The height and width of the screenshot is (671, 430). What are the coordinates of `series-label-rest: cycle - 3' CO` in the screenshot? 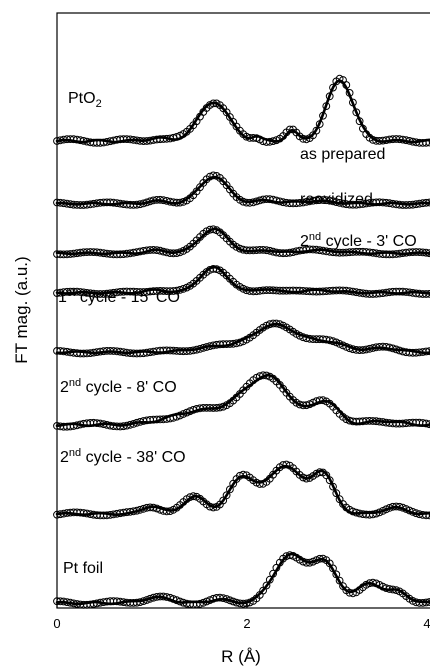 It's located at (369, 241).